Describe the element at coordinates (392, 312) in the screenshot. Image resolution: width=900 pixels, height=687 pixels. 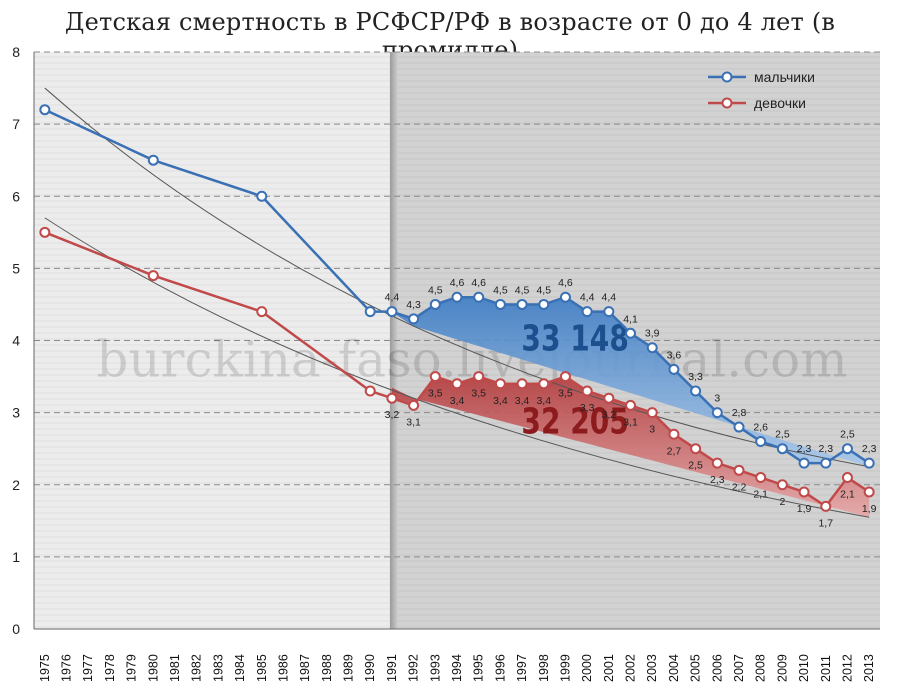
I see `point-boys-1991` at that location.